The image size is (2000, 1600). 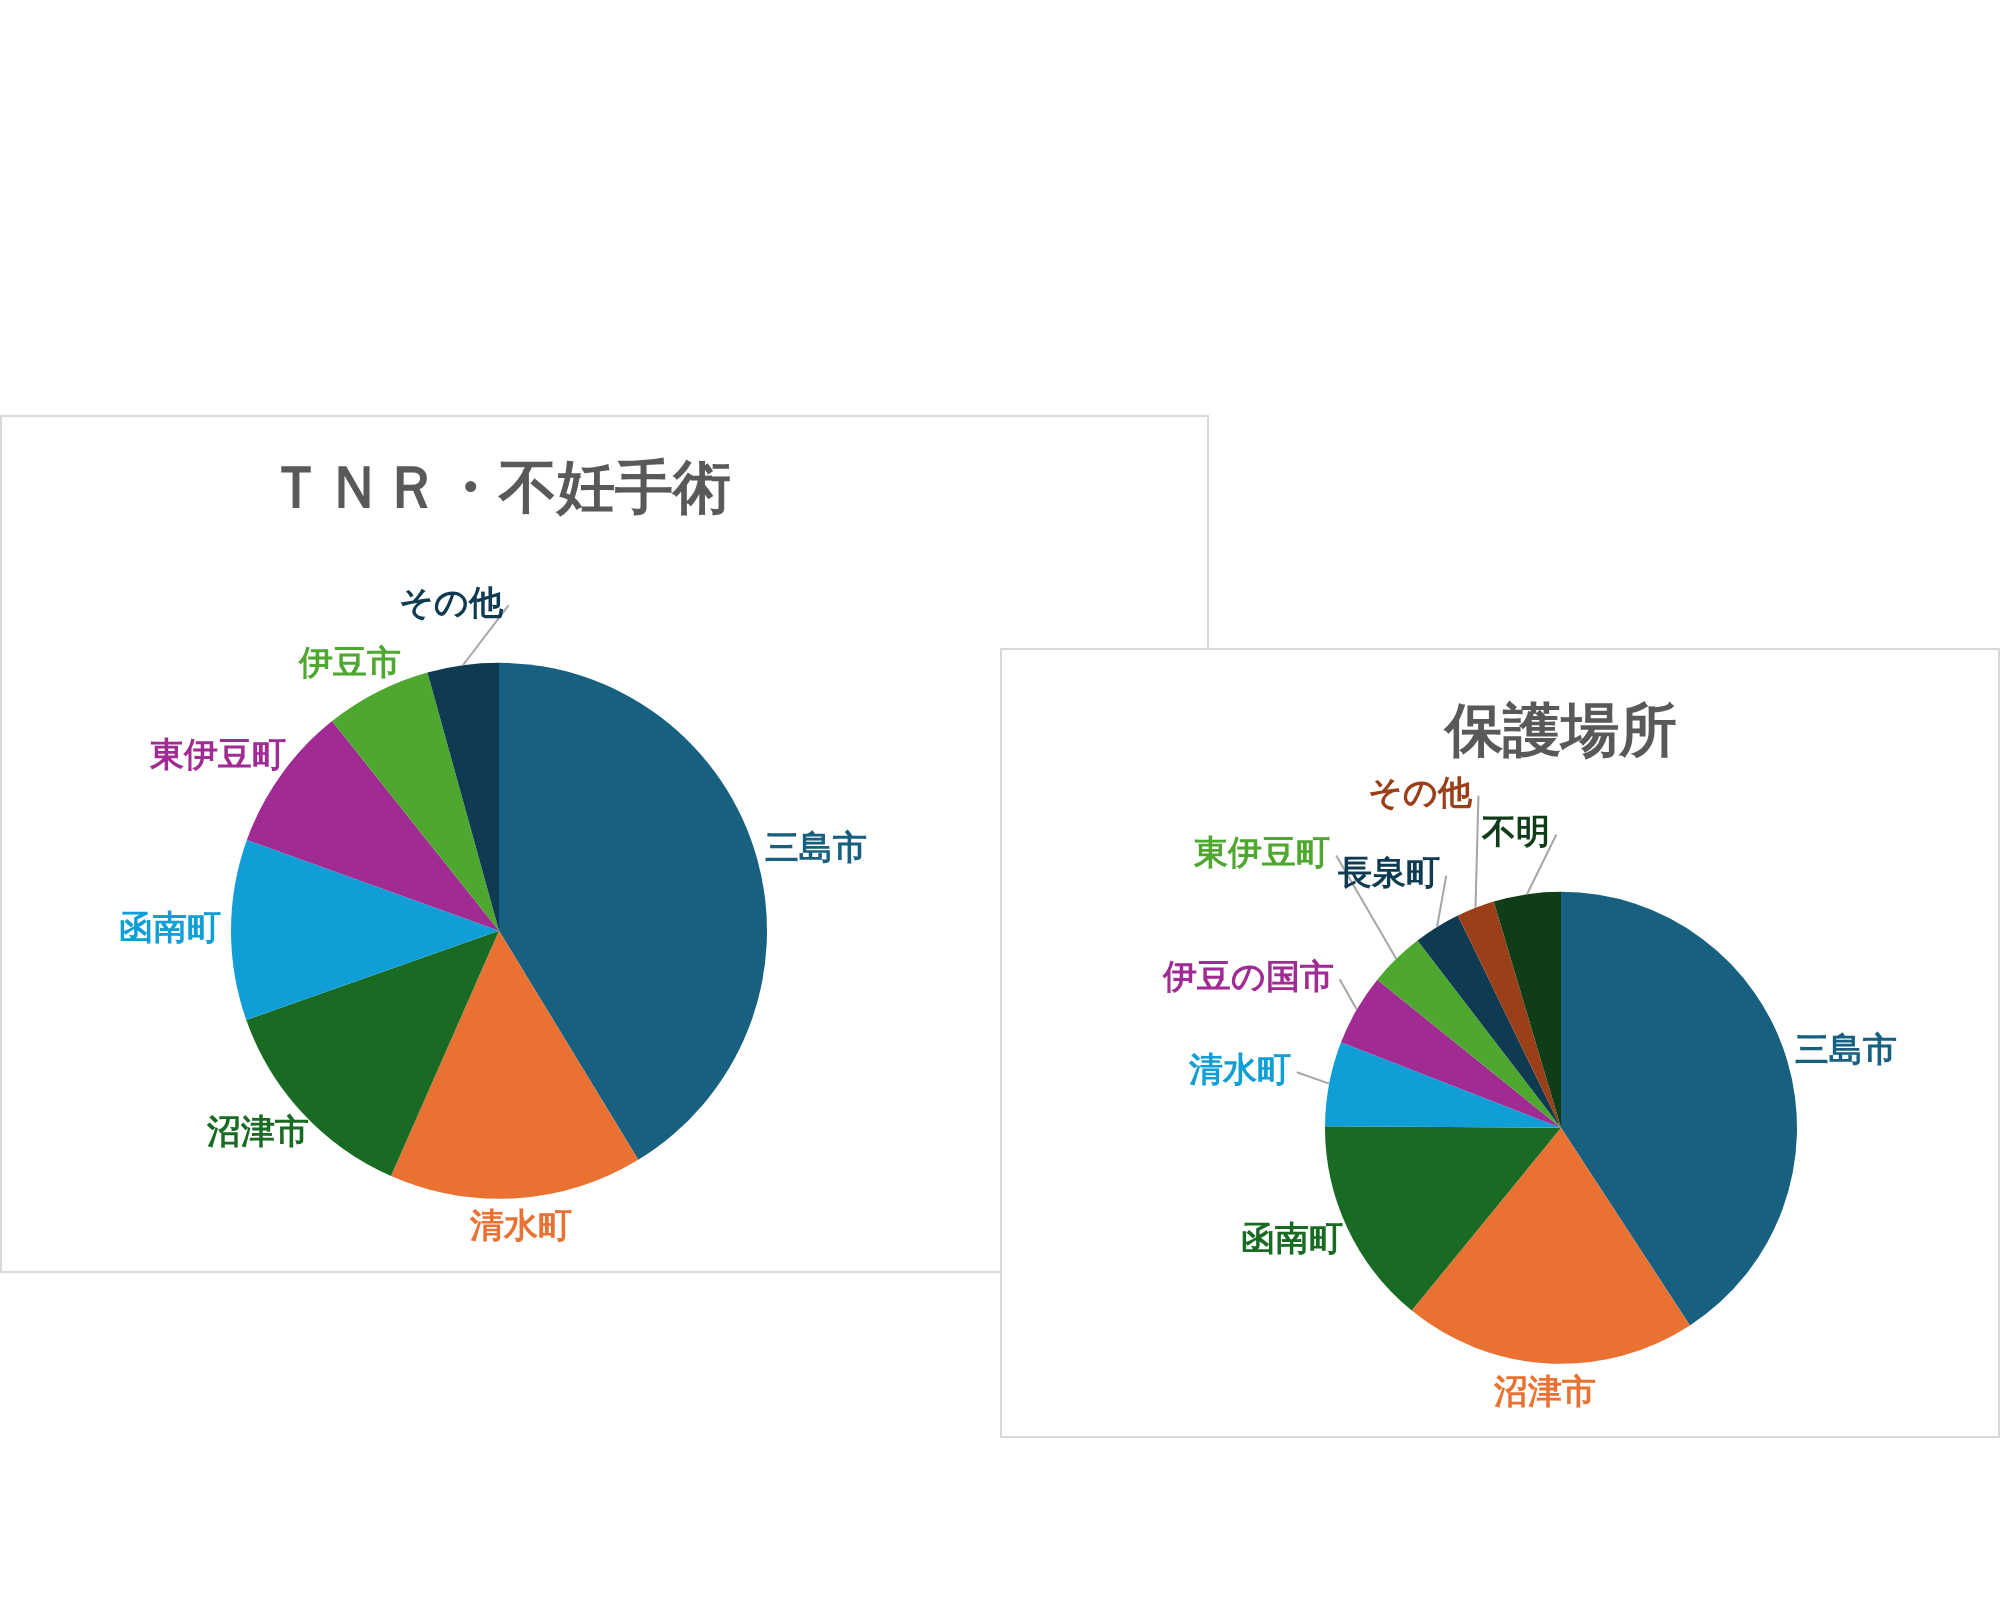 What do you see at coordinates (1247, 976) in the screenshot?
I see `slice-label: 伊豆の国市` at bounding box center [1247, 976].